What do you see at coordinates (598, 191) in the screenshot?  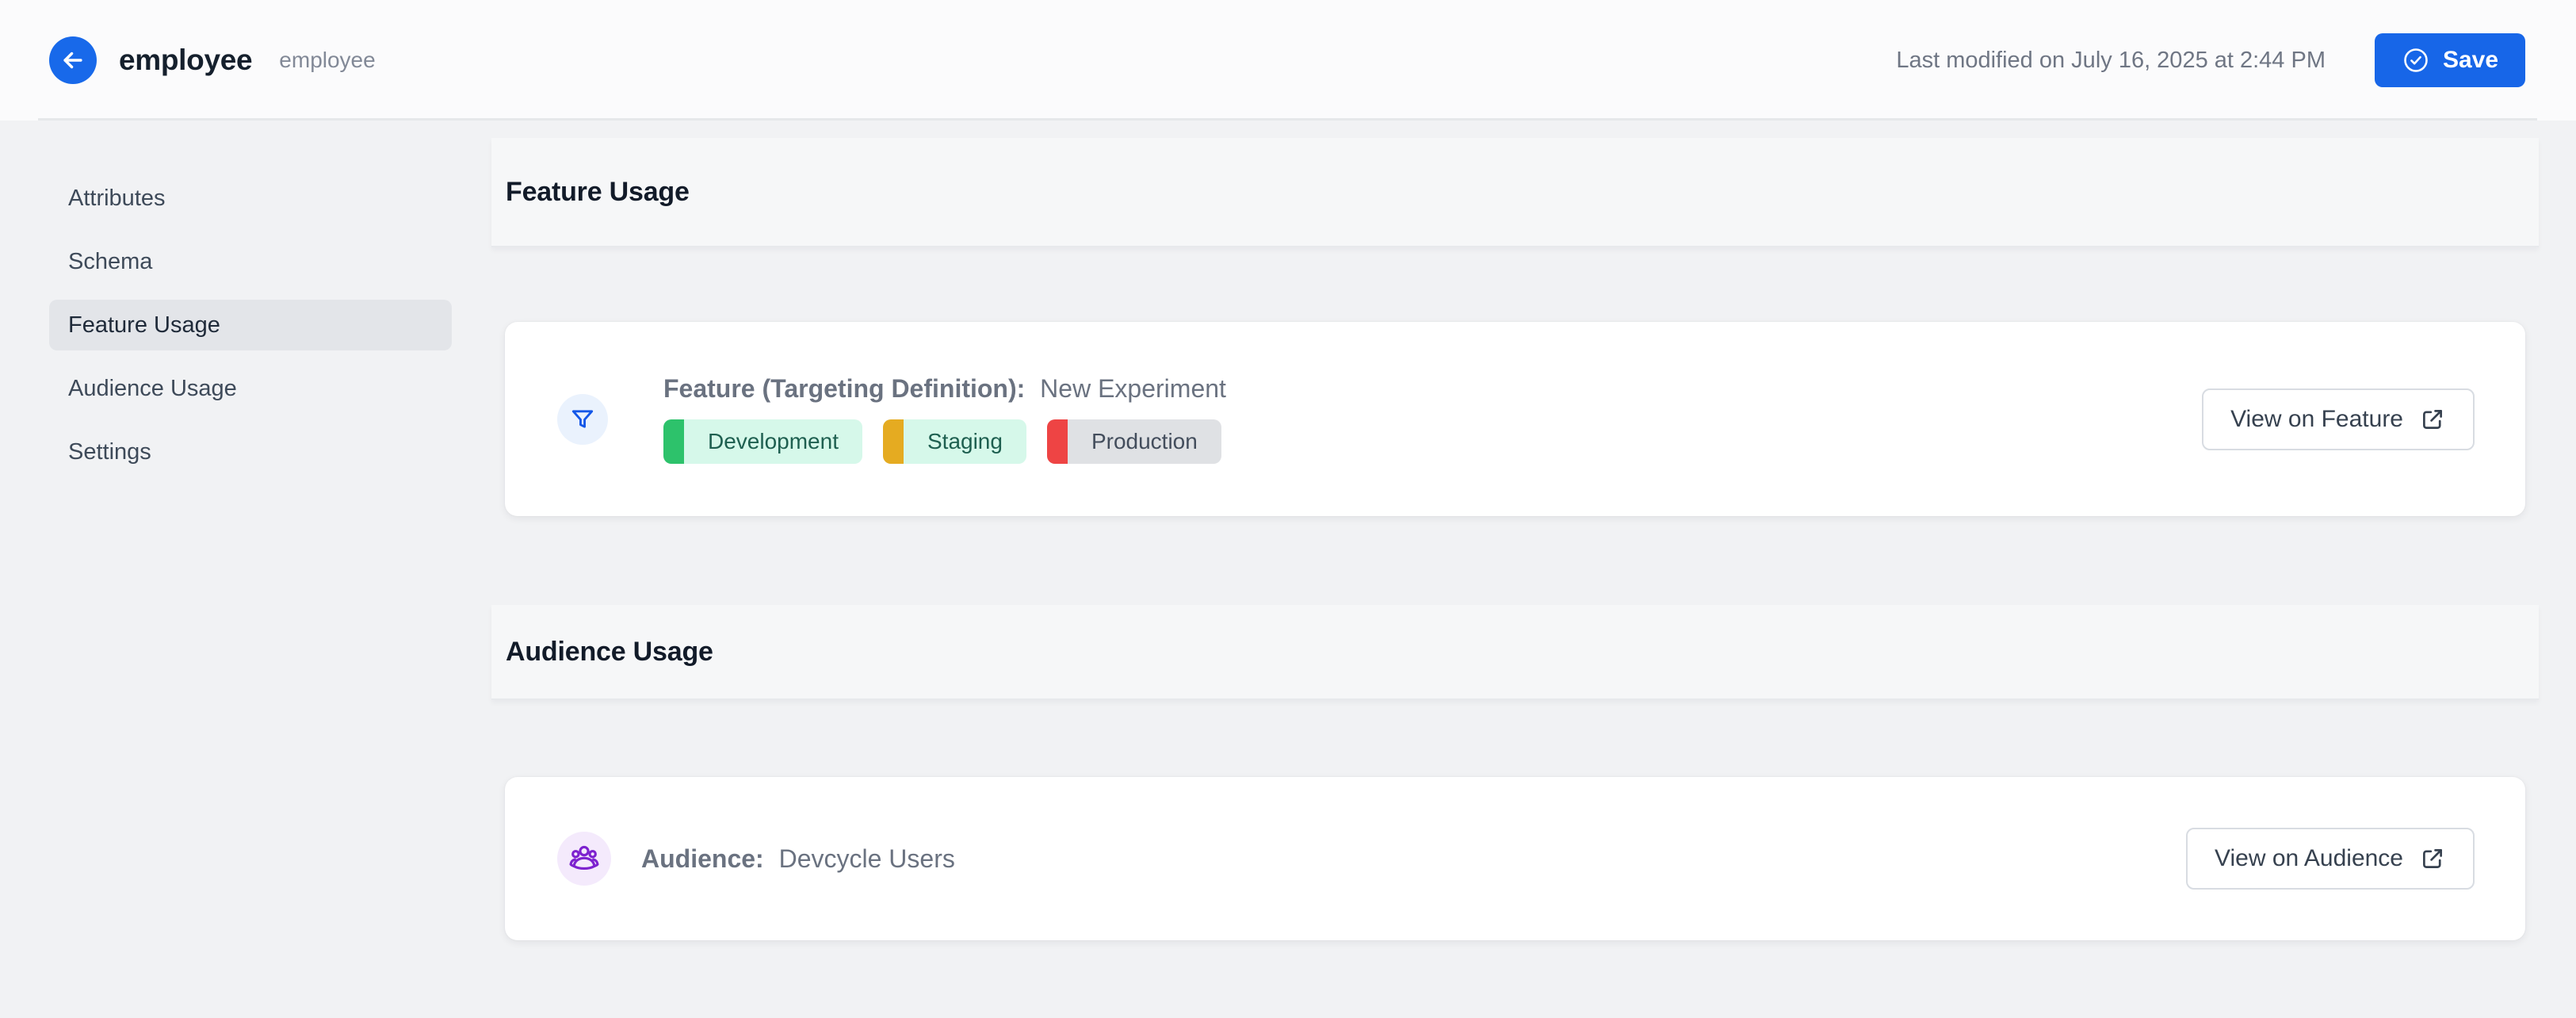 I see `feature-usage-section-title: Feature Usage` at bounding box center [598, 191].